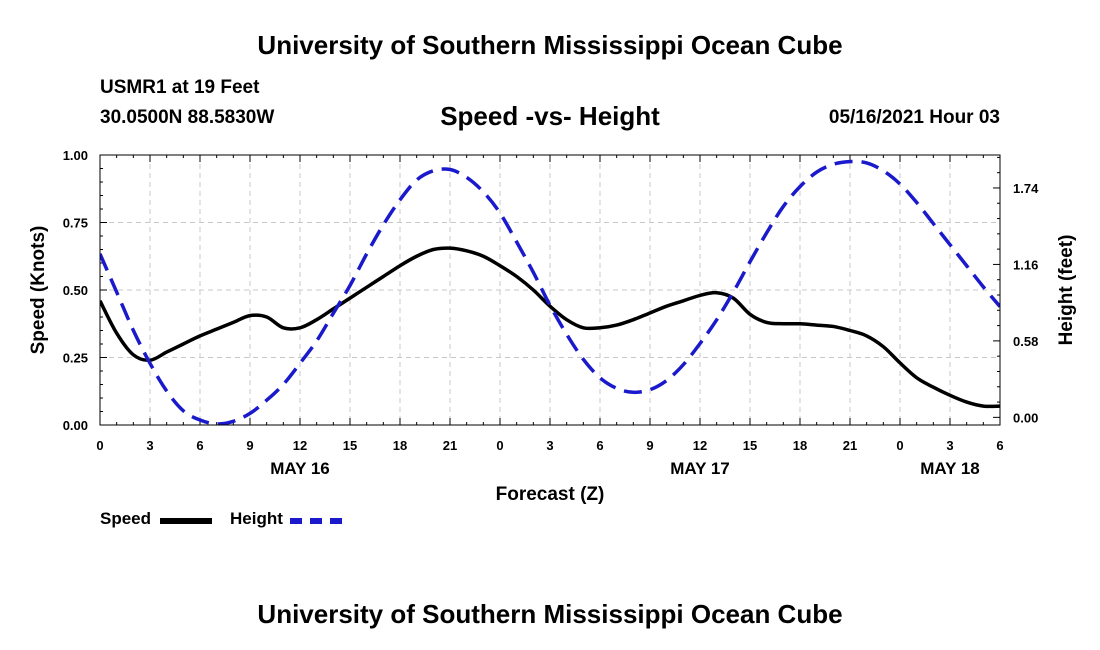  What do you see at coordinates (914, 117) in the screenshot?
I see `datetime-label: 05/16/2021 Hour 03` at bounding box center [914, 117].